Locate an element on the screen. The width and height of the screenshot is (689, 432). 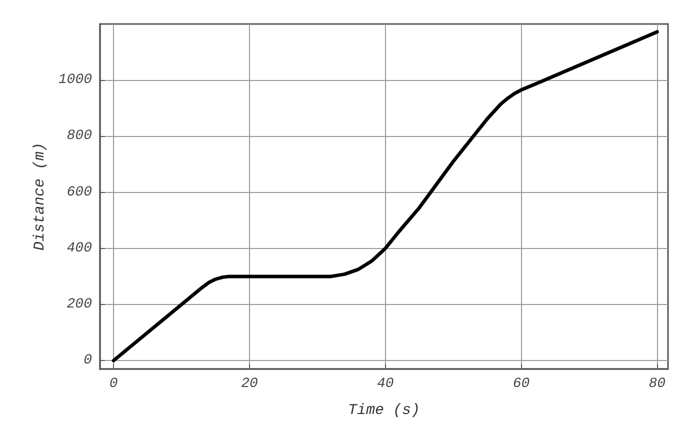
y-tick-label: 400 is located at coordinates (79, 248).